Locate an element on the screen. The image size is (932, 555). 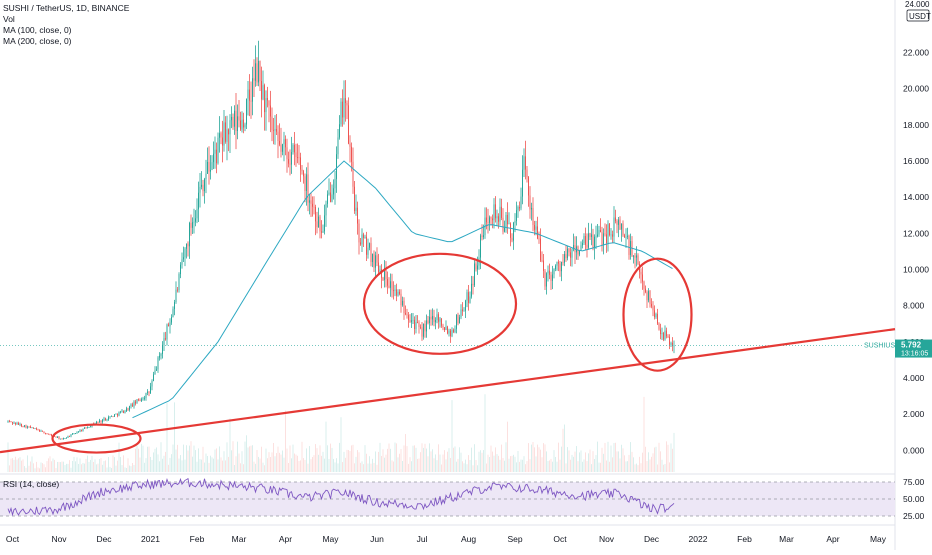
rsi-tick-label: 25.00 is located at coordinates (914, 516).